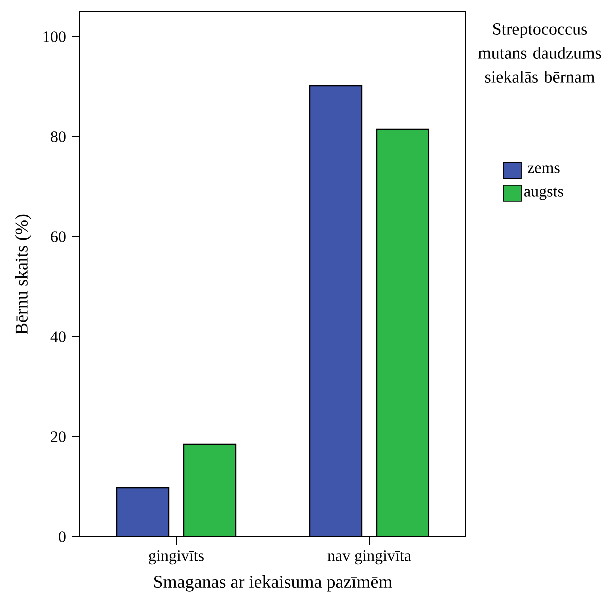 Image resolution: width=614 pixels, height=614 pixels. Describe the element at coordinates (176, 557) in the screenshot. I see `x-tick-label: gingivīts` at that location.